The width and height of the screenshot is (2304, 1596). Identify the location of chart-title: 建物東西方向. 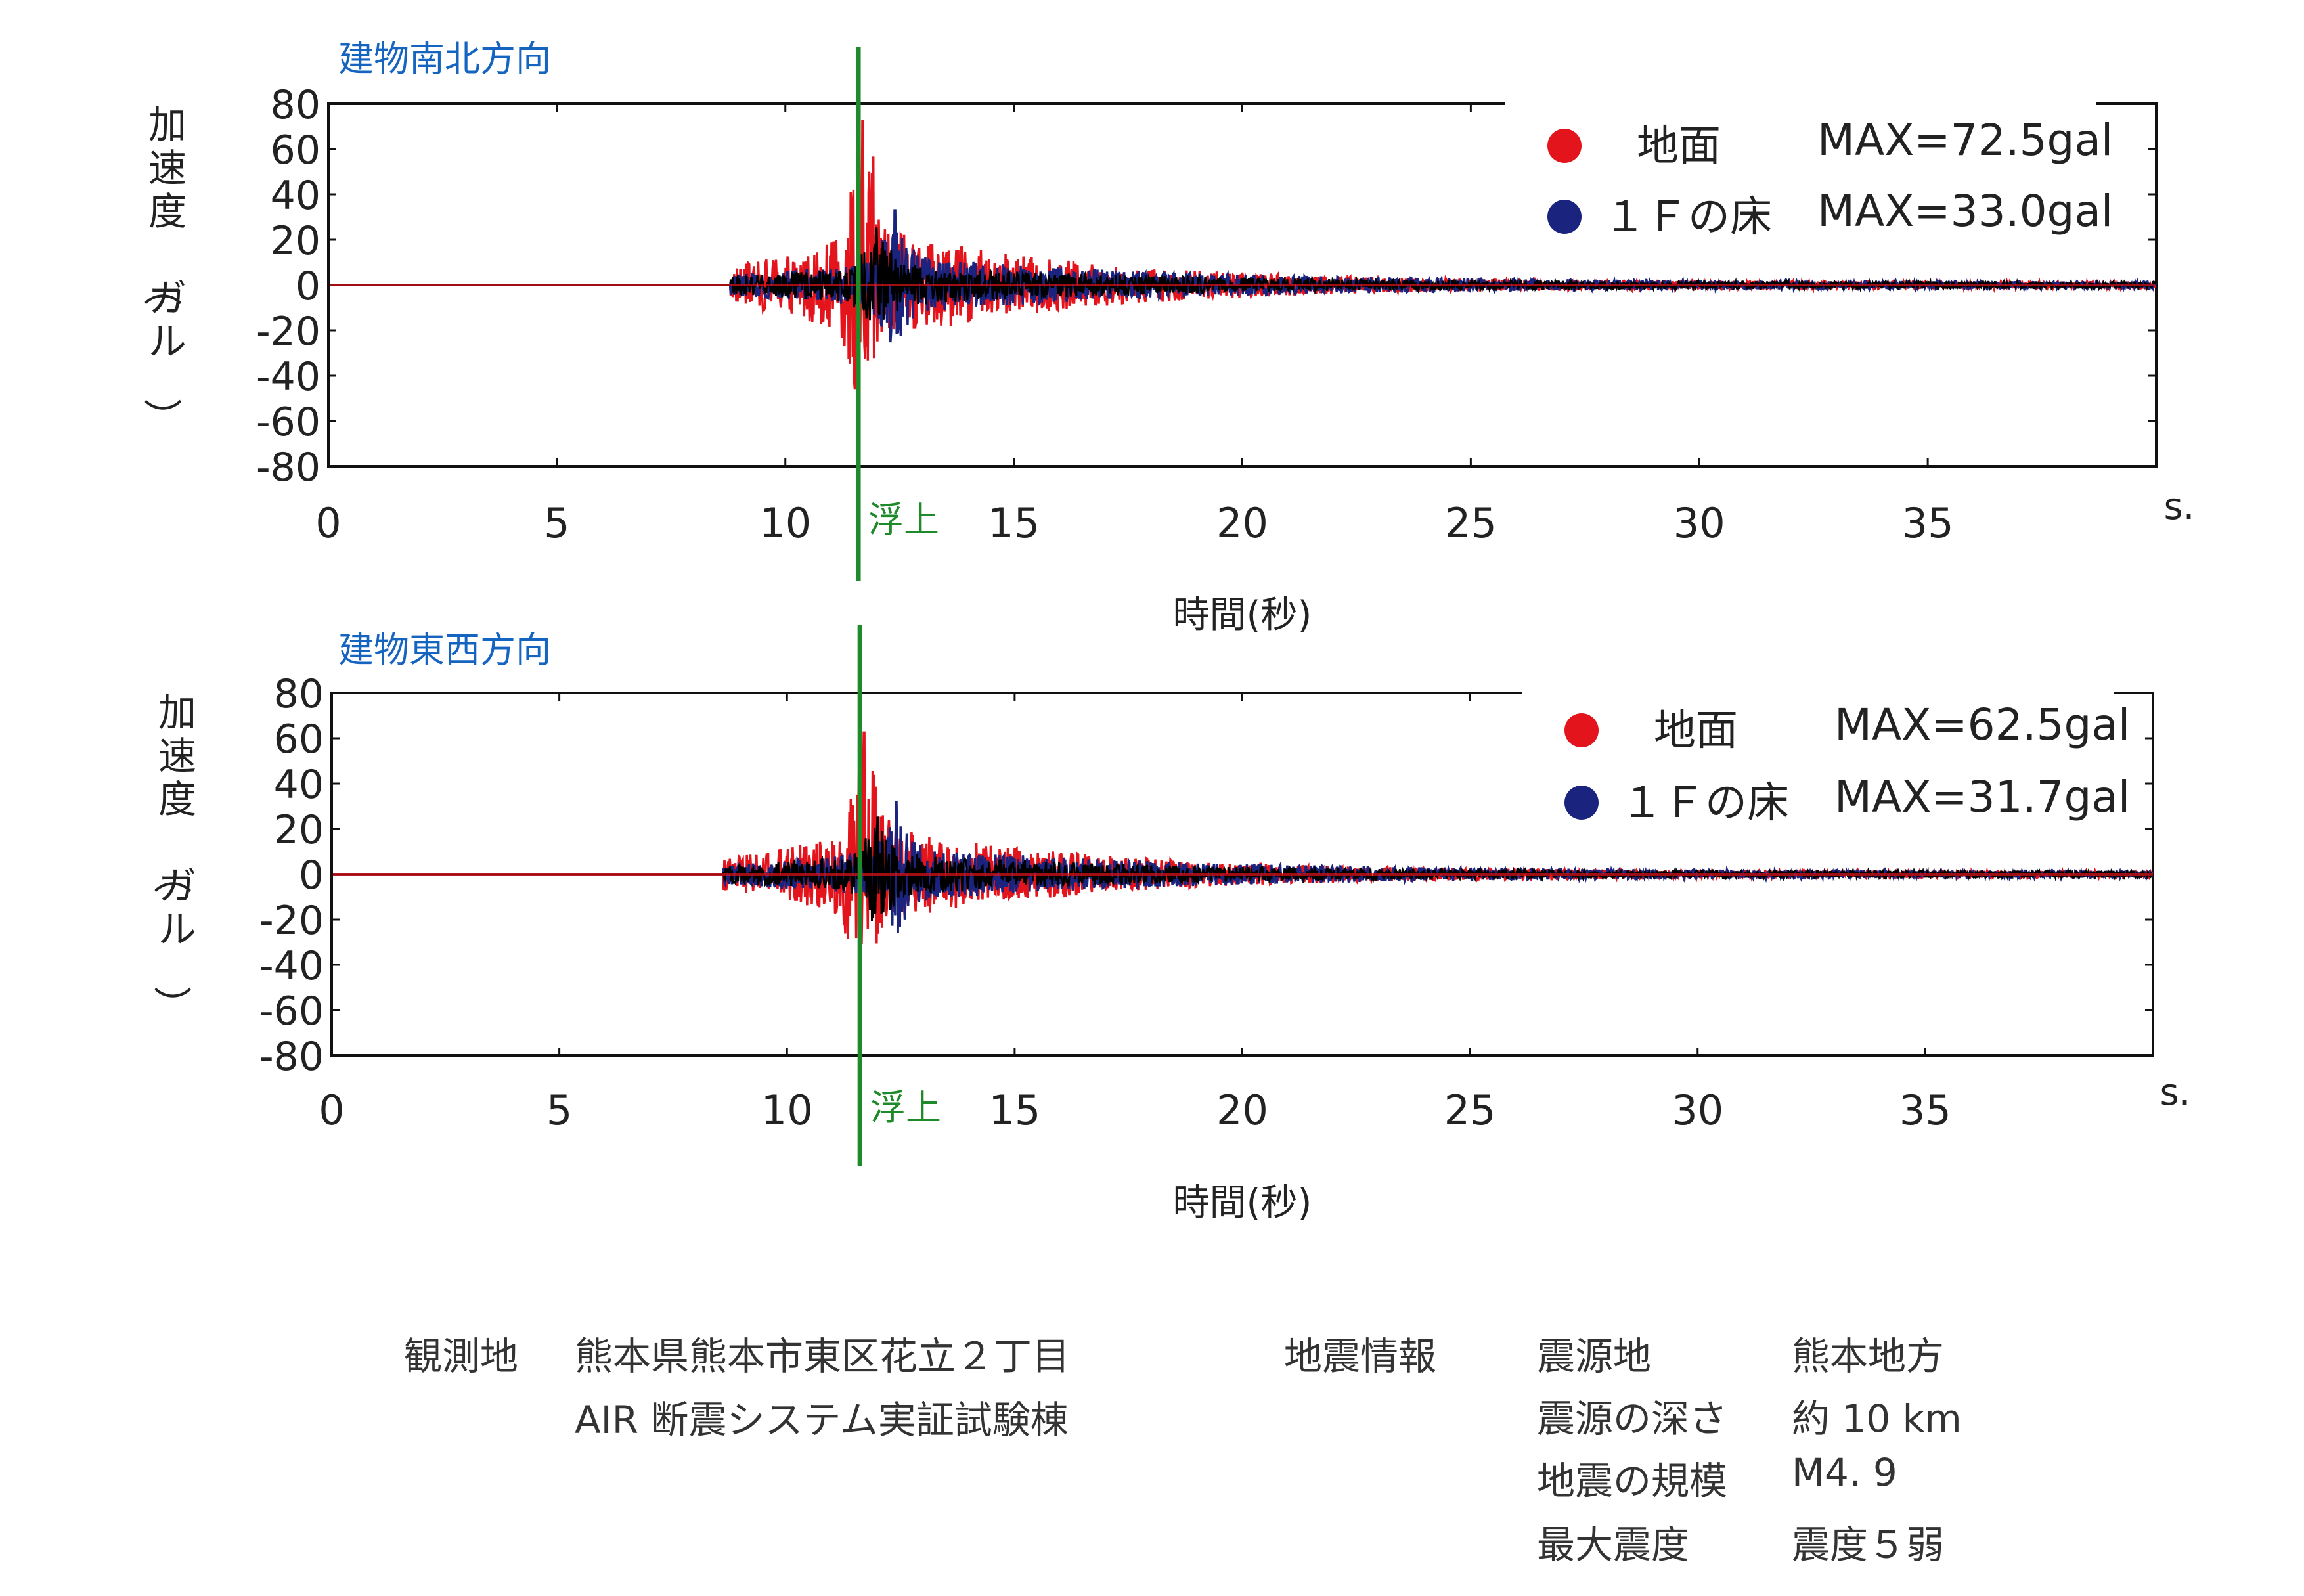
(444, 650).